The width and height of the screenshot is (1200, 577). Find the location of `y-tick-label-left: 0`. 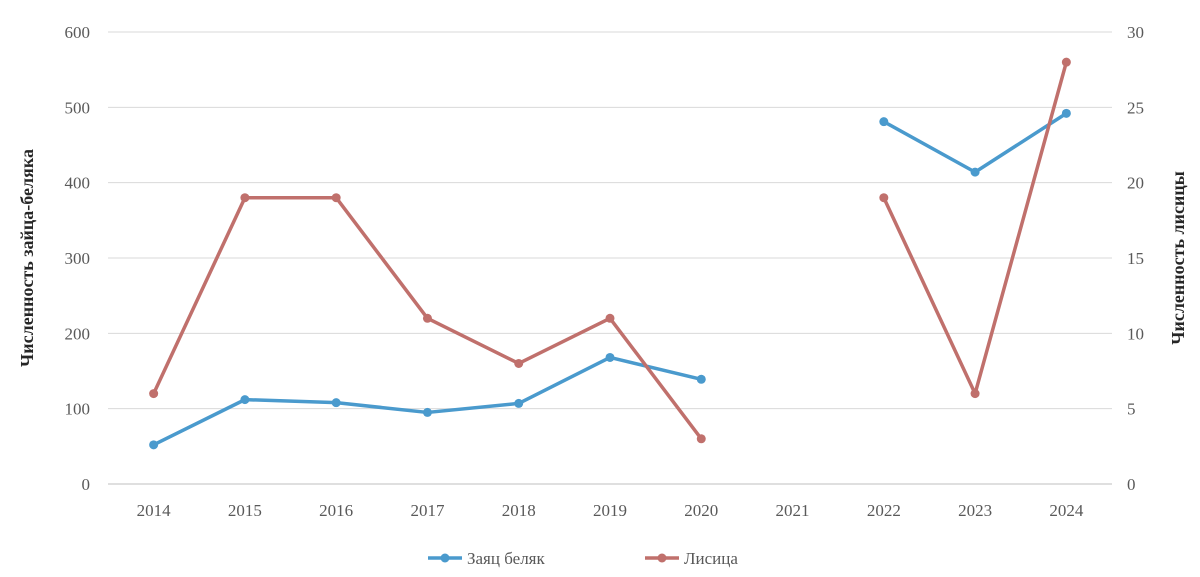

y-tick-label-left: 0 is located at coordinates (86, 484).